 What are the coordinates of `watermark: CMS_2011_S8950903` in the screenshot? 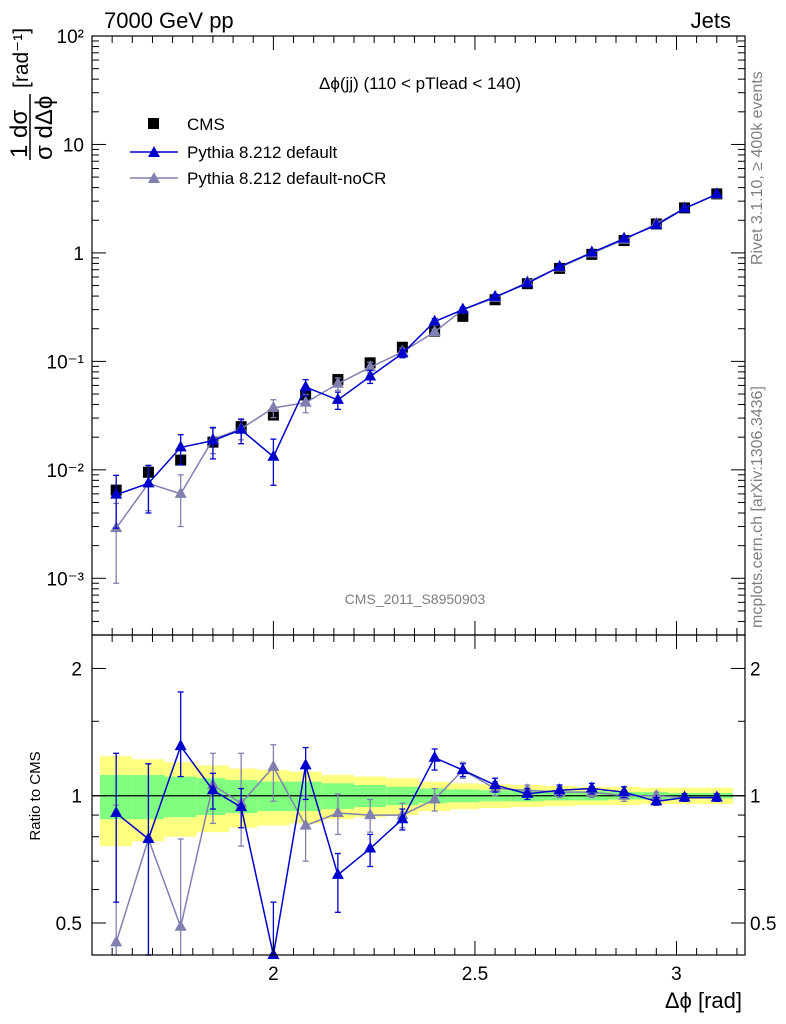 It's located at (415, 599).